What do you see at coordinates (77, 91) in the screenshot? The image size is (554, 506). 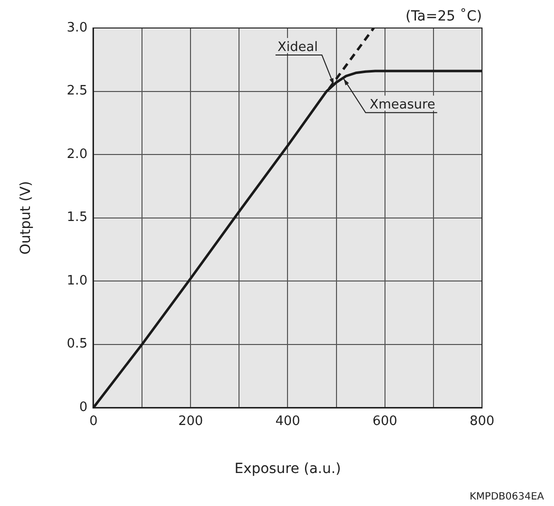 I see `y-tick-label: 2.5` at bounding box center [77, 91].